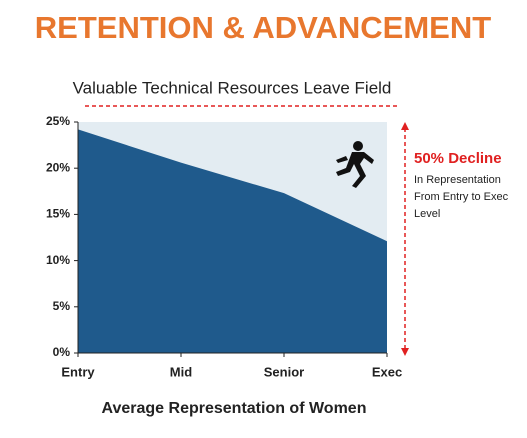 This screenshot has width=527, height=438. I want to click on x-tick-label: Senior, so click(284, 371).